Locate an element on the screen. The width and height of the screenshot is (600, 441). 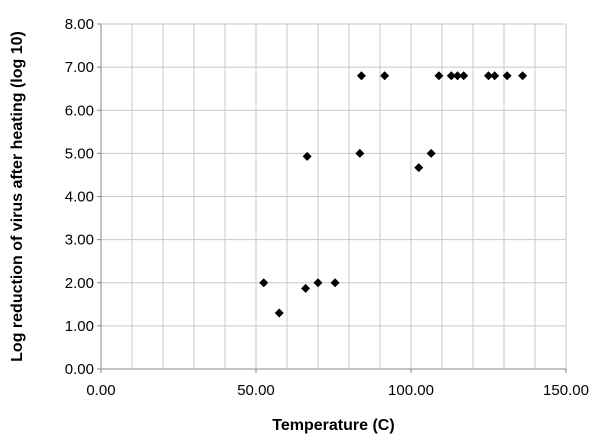
y-tick-label: 7.00 is located at coordinates (79, 67).